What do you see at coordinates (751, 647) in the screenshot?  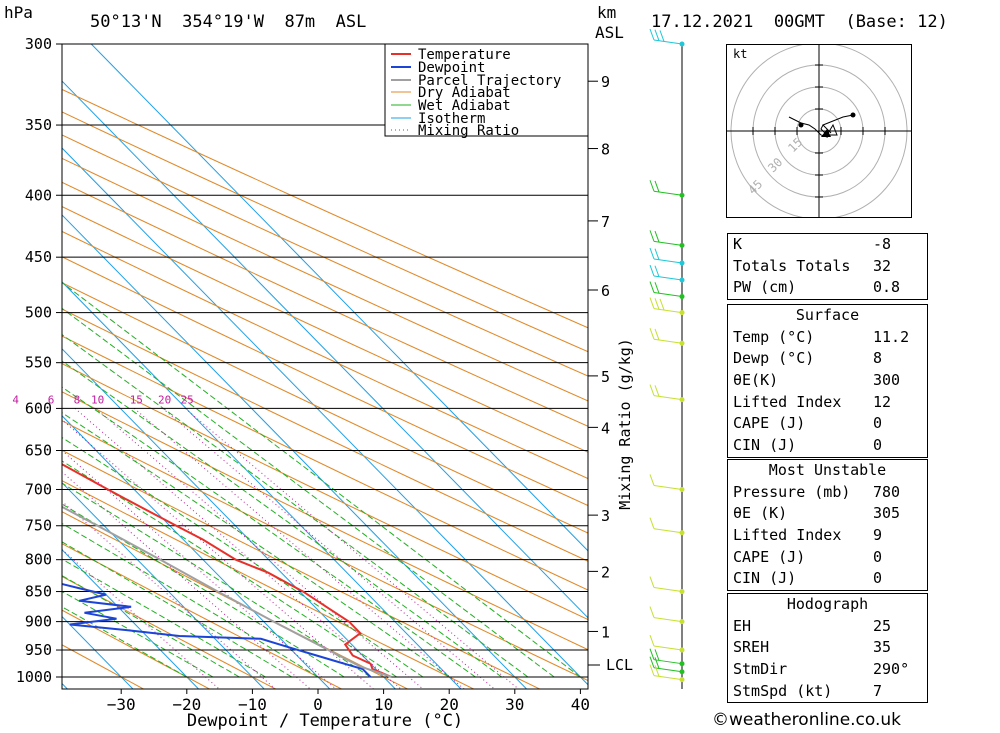 I see `sreh-label: SREH` at bounding box center [751, 647].